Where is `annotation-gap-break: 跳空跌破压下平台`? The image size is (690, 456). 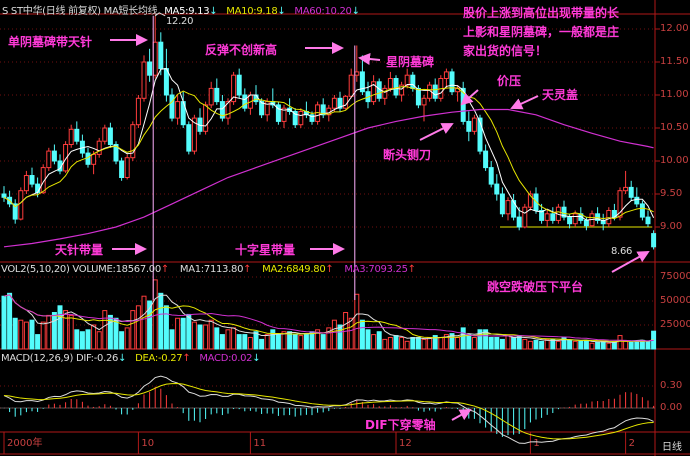 annotation-gap-break: 跳空跌破压下平台 is located at coordinates (535, 287).